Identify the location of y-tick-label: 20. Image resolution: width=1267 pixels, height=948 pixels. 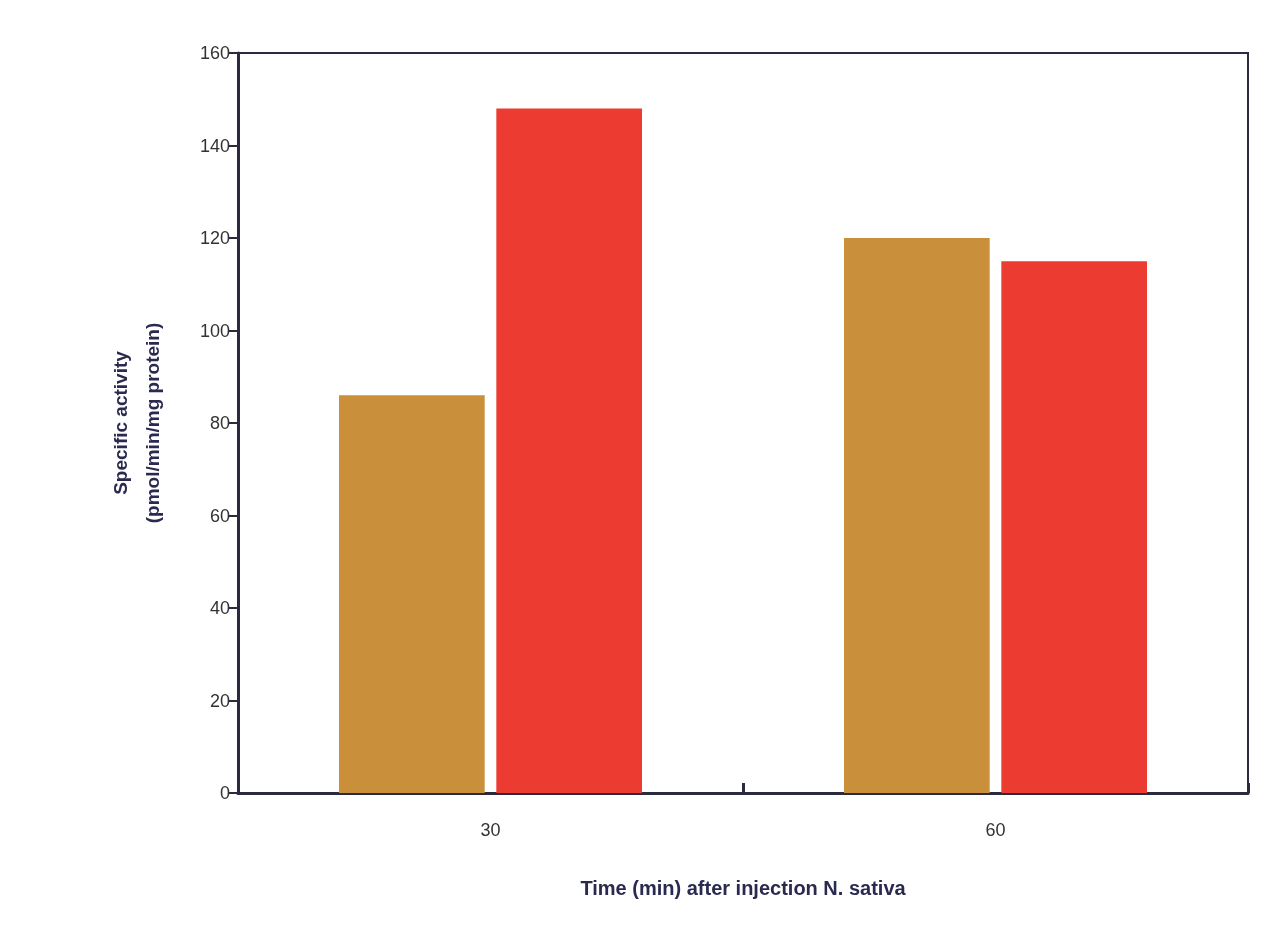
(219, 700).